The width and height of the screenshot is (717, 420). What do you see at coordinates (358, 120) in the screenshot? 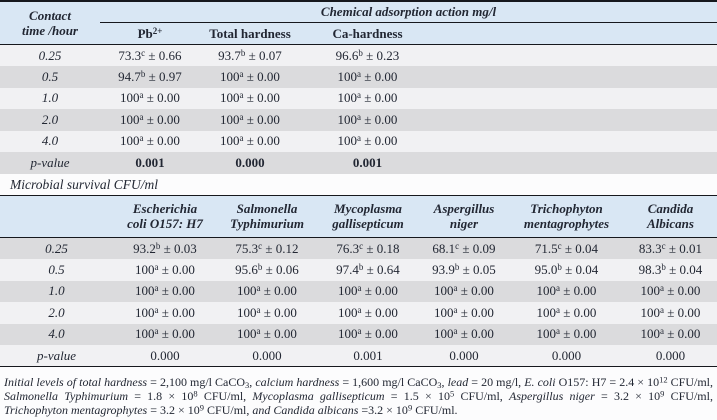
I see `table-row: 2.0 100a ± 0.00 100a ± 0.00 100a ± 0.00` at bounding box center [358, 120].